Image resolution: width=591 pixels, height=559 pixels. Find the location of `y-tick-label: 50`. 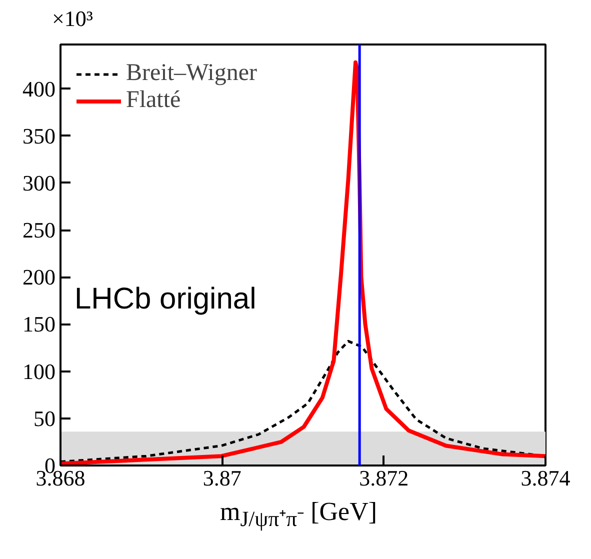

y-tick-label: 50 is located at coordinates (45, 418).